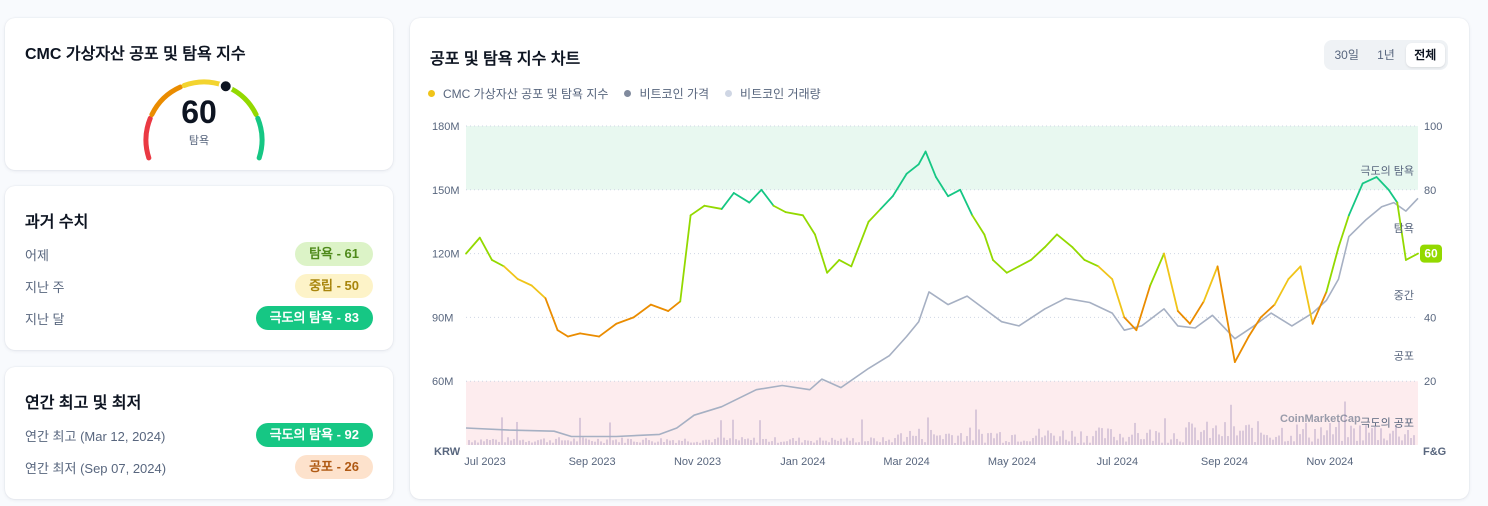  What do you see at coordinates (592, 462) in the screenshot?
I see `x-tick-label: Sep 2023` at bounding box center [592, 462].